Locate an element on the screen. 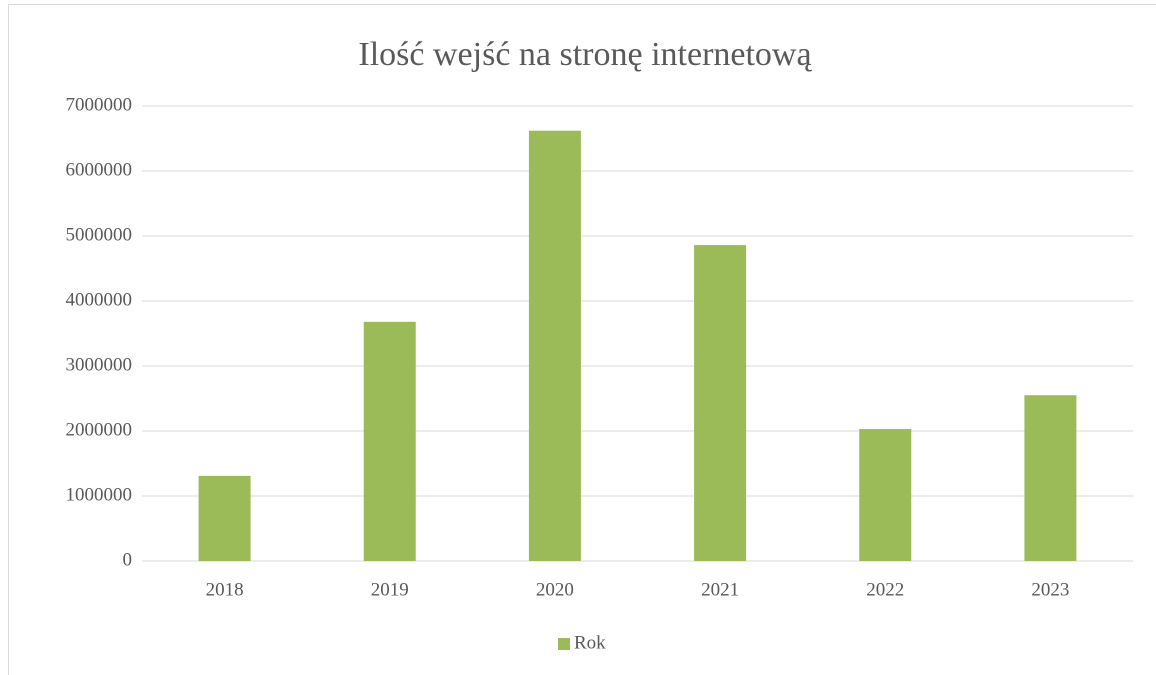 Image resolution: width=1156 pixels, height=675 pixels. x-tick-label: 2019 is located at coordinates (390, 589).